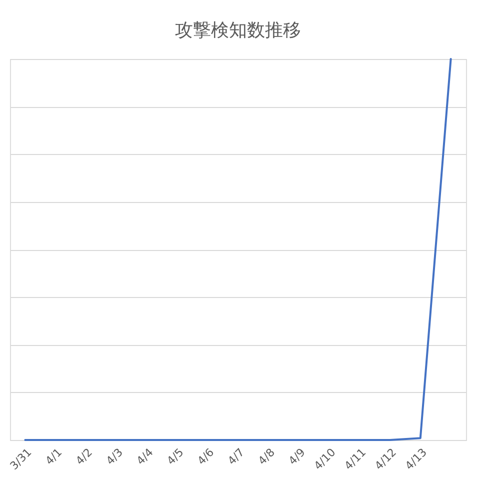  Describe the element at coordinates (238, 30) in the screenshot. I see `chart-title: 攻撃検知数推移` at that location.